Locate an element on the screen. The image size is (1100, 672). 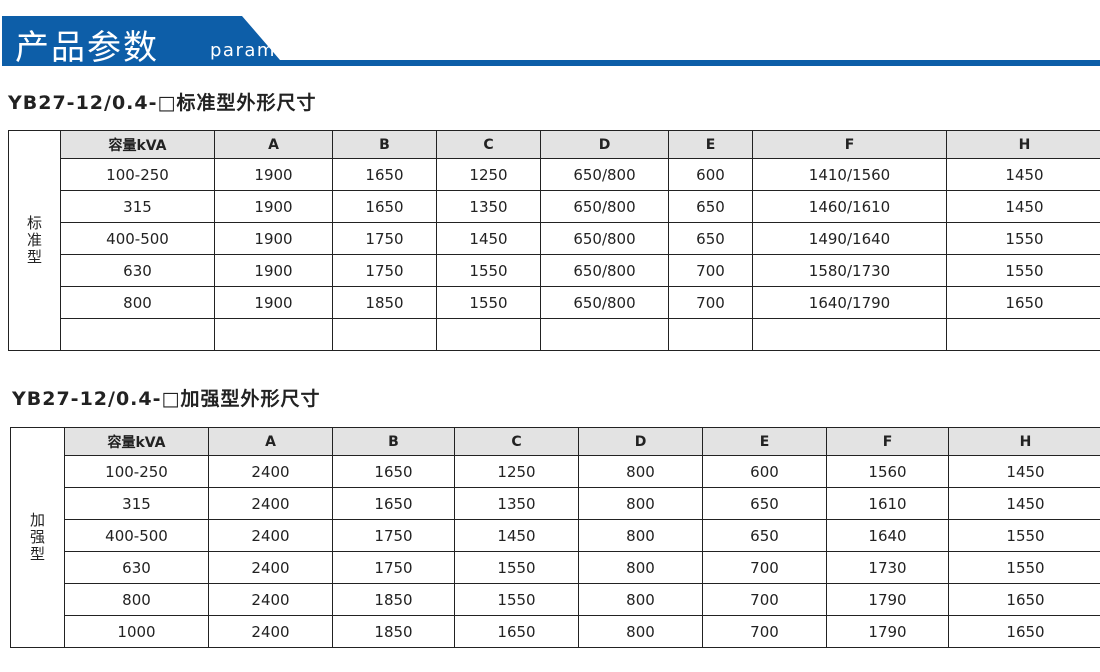
table-row is located at coordinates (554, 334).